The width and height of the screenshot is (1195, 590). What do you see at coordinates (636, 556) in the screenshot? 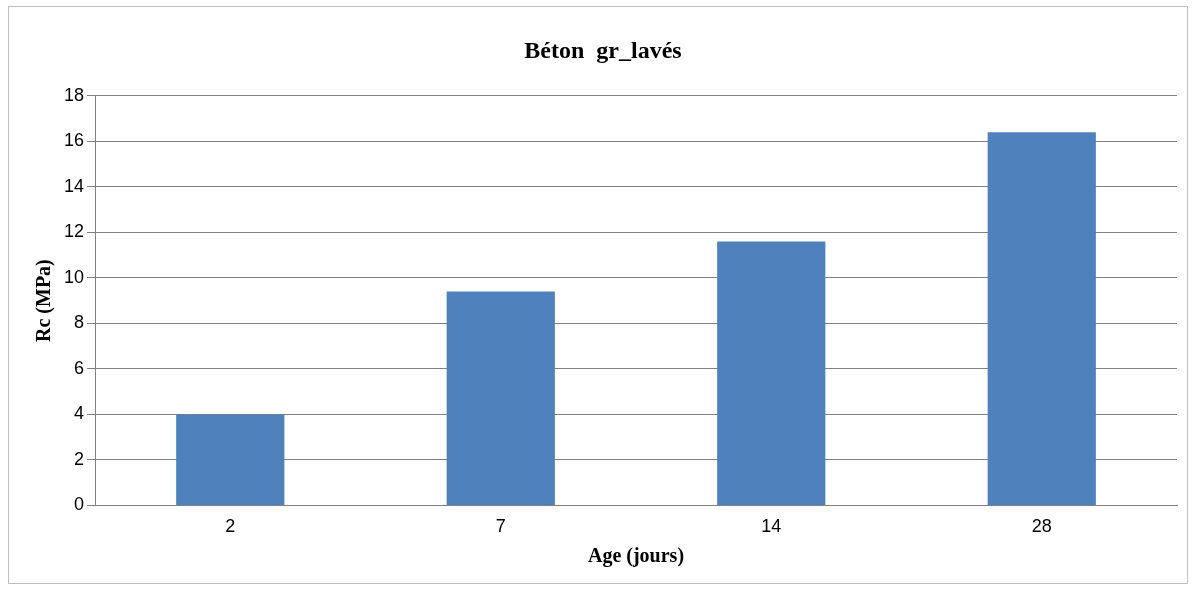
I see `x-axis-title: Age (jours)` at bounding box center [636, 556].